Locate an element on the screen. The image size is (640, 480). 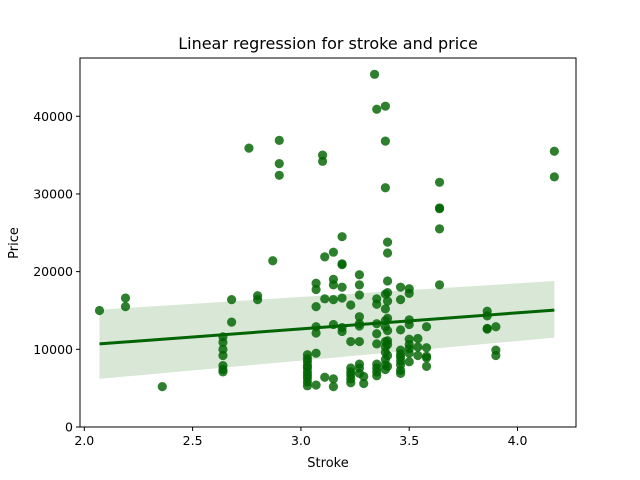
confidence-band is located at coordinates (327, 329).